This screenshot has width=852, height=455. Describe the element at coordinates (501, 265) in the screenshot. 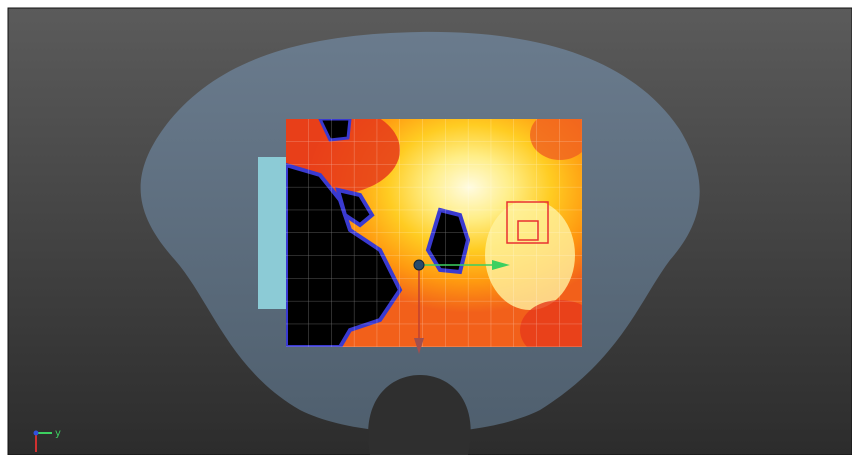

I see `gizmo-y-arrow` at that location.